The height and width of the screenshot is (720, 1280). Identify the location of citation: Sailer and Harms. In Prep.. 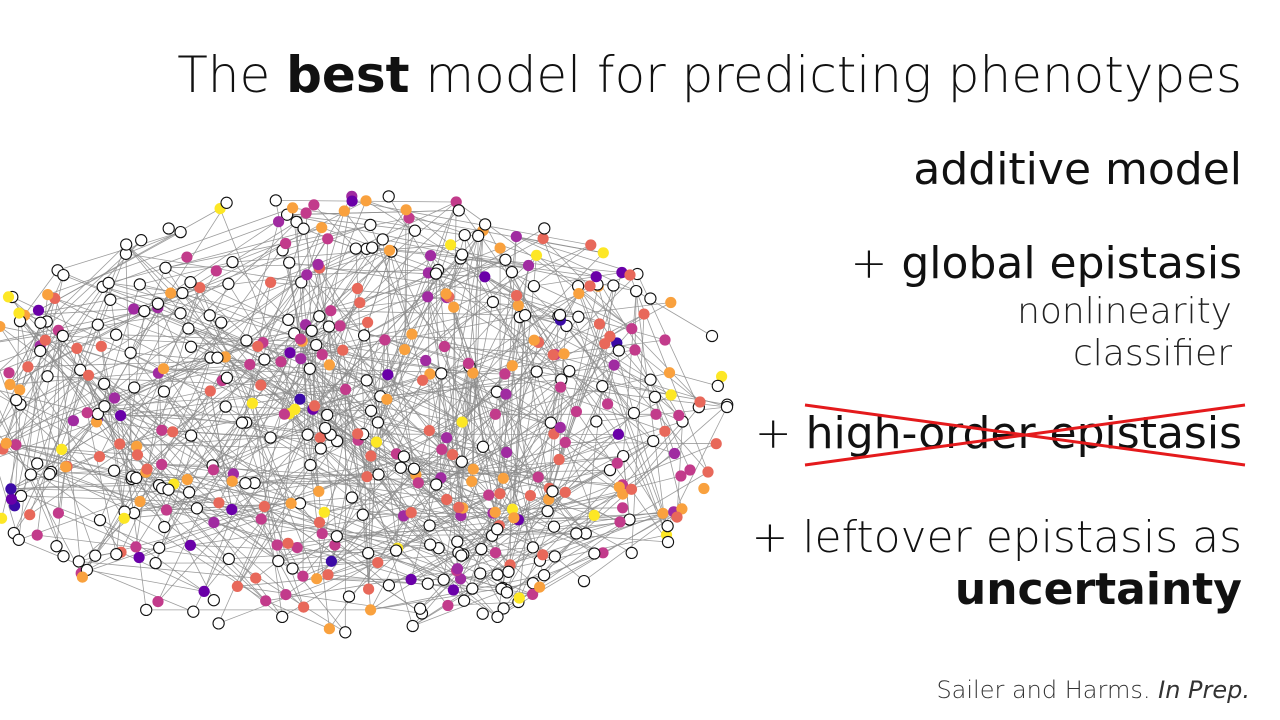
(1093, 690).